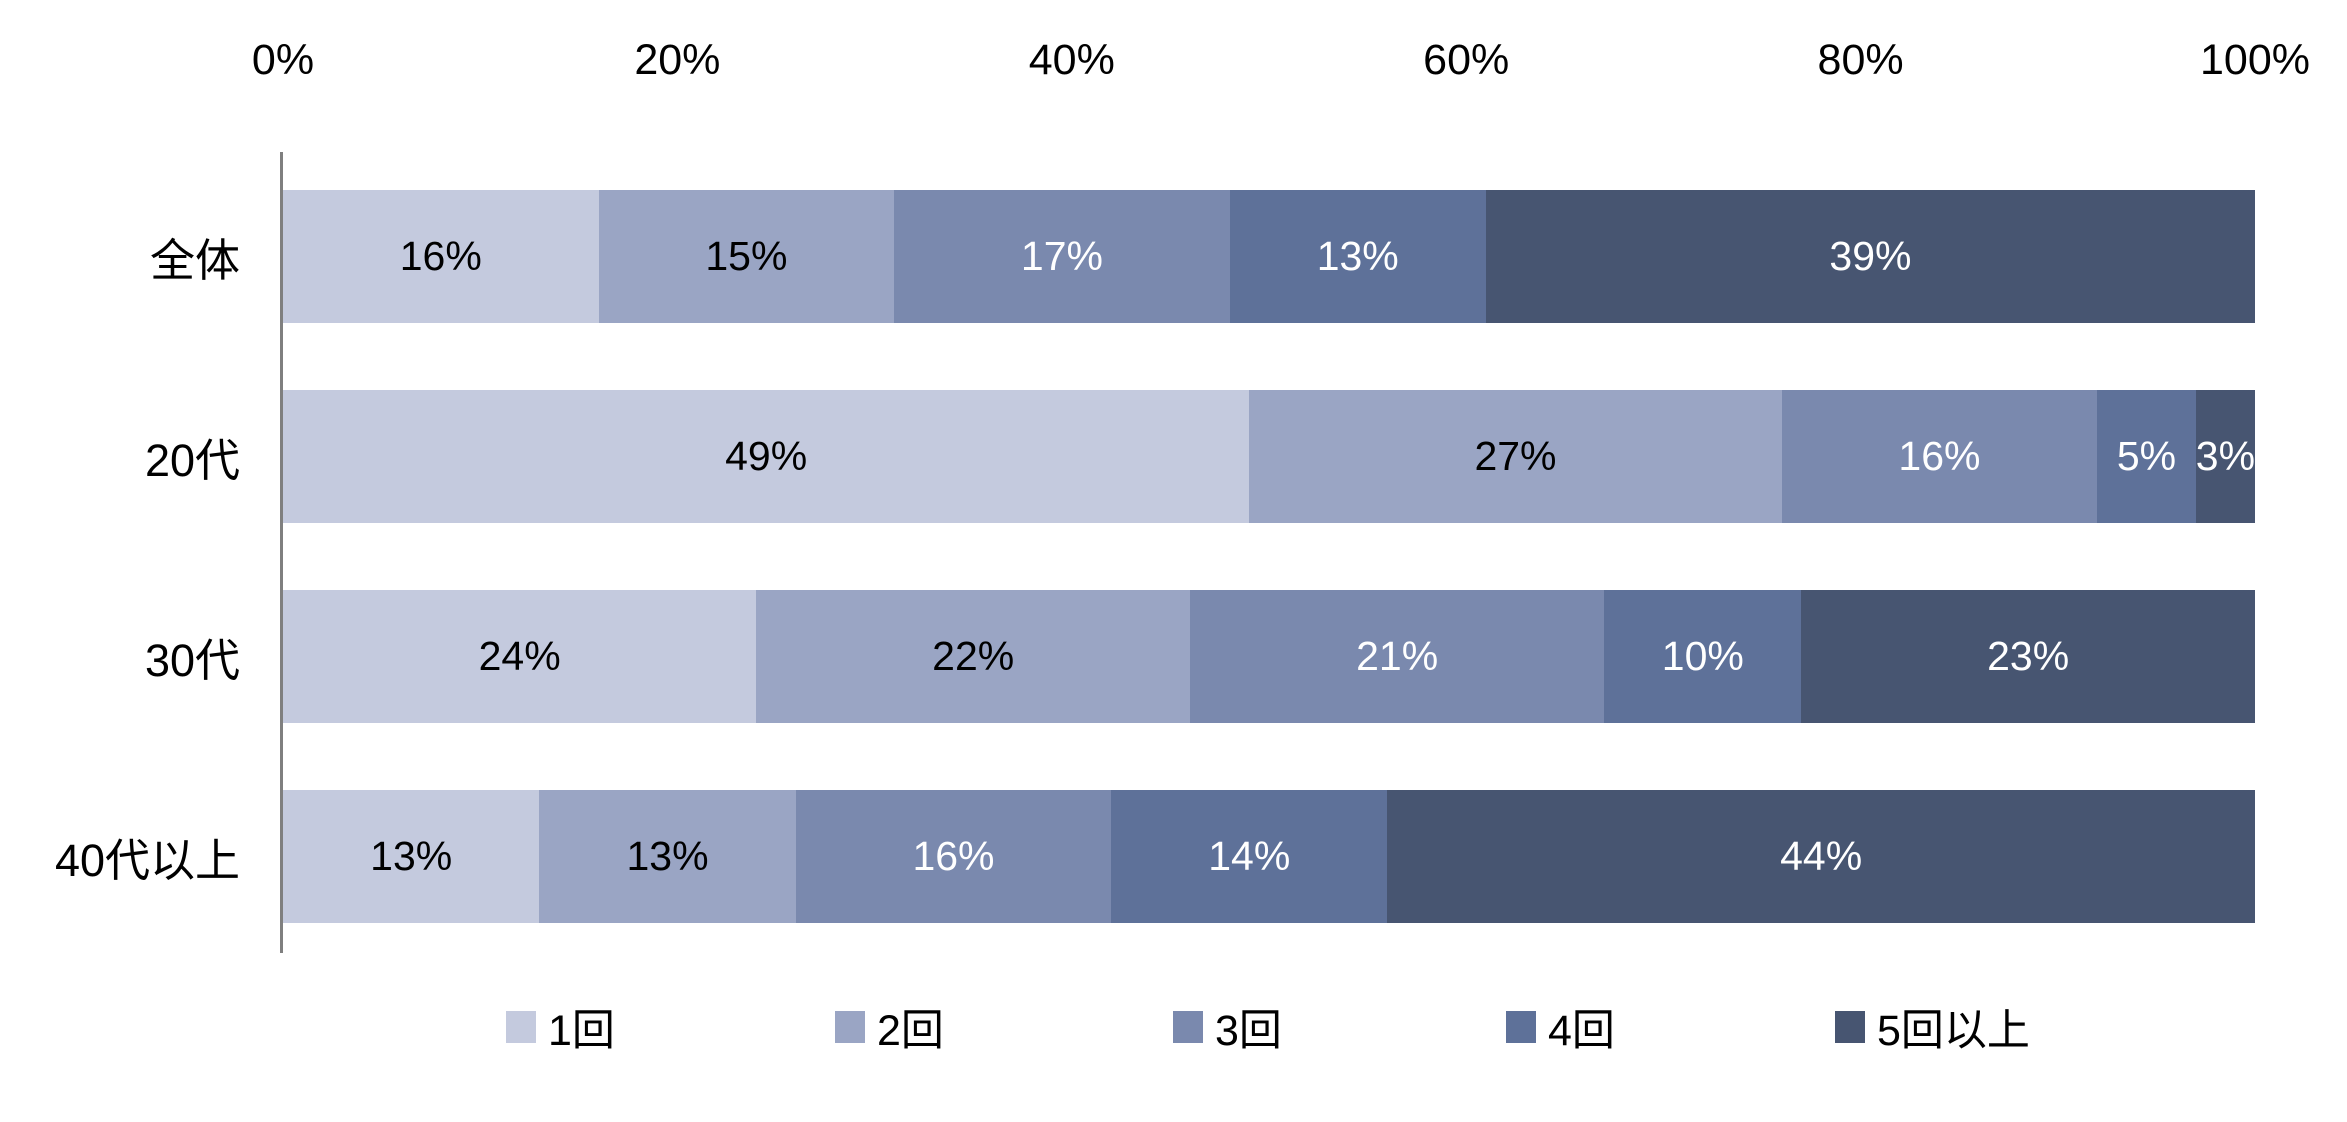 This screenshot has width=2347, height=1122. I want to click on legend-label: 2回, so click(910, 1031).